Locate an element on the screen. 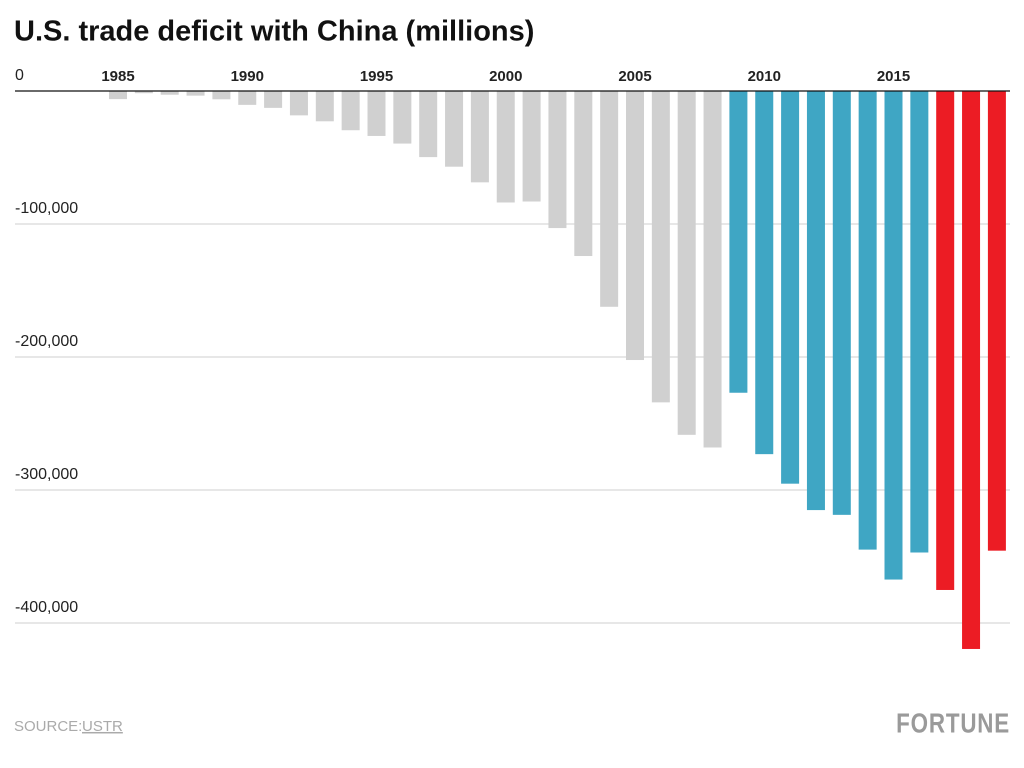 This screenshot has width=1024, height=768. x-tick-label: 2010 is located at coordinates (764, 76).